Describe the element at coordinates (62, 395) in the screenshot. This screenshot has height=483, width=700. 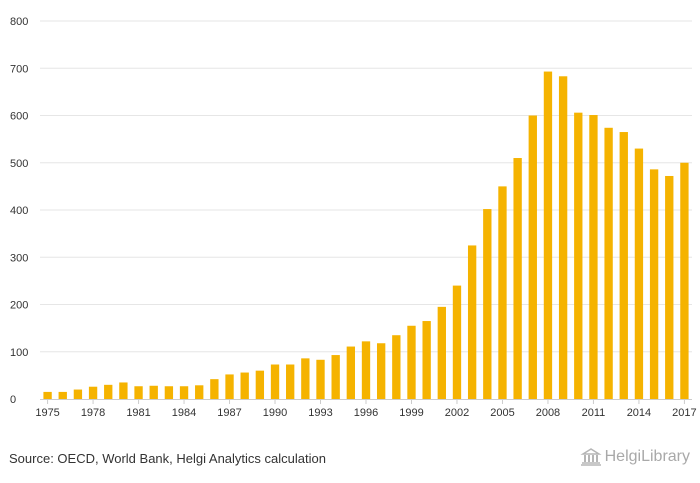
I see `bar-1976` at that location.